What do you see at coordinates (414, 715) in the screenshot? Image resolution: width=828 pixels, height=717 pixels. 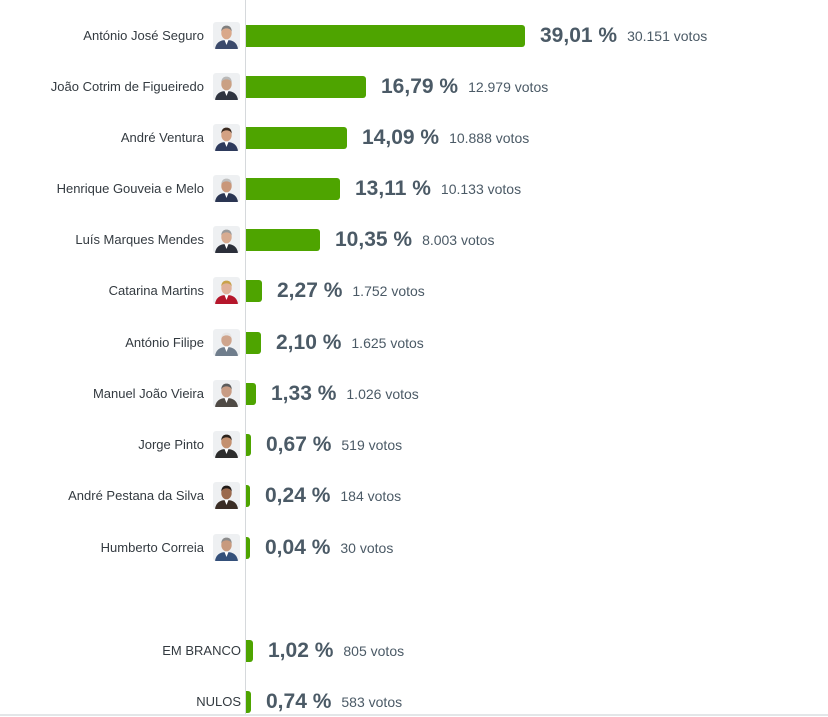 I see `bottom-divider` at bounding box center [414, 715].